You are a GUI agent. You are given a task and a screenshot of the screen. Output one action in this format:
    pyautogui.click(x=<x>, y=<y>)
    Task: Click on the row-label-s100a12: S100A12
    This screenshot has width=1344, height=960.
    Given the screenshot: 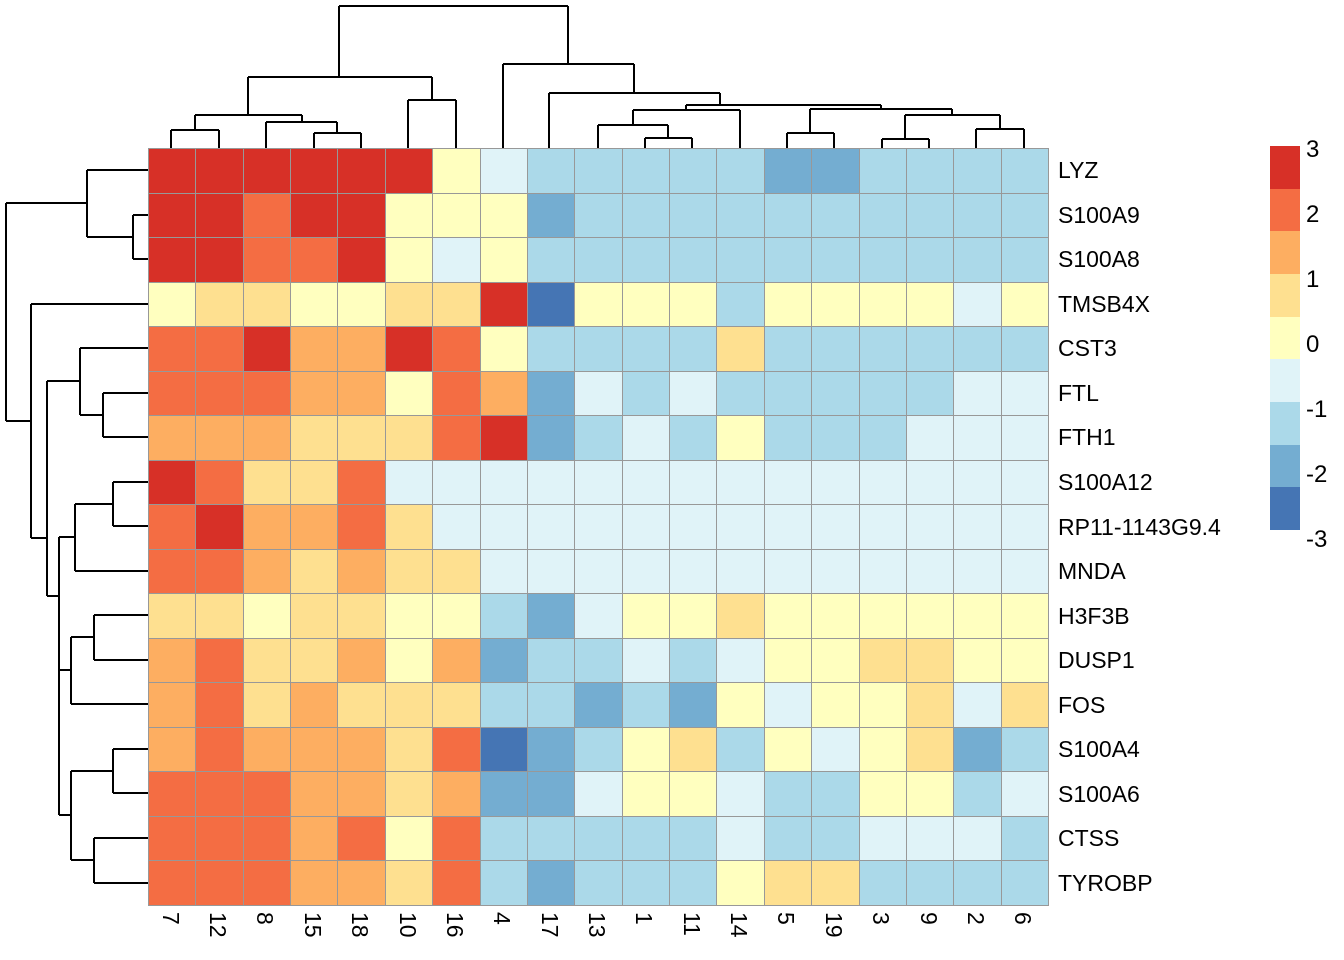 What is the action you would take?
    pyautogui.click(x=1105, y=481)
    